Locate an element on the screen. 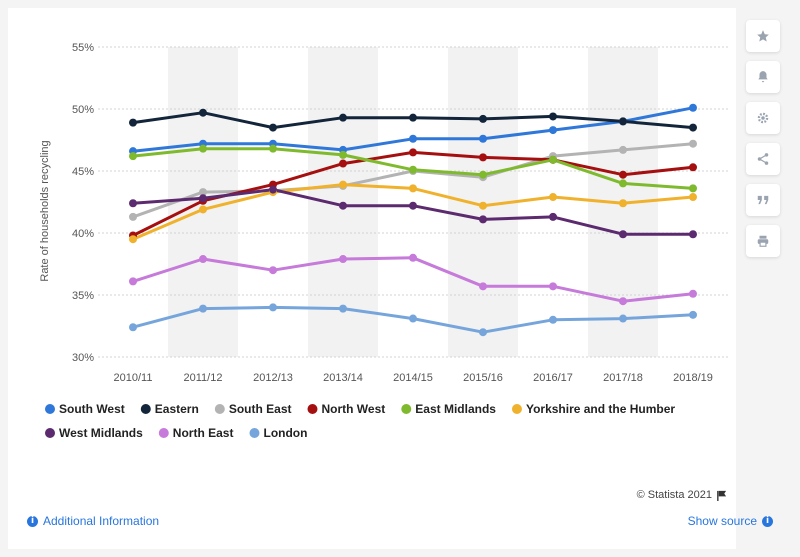 The width and height of the screenshot is (800, 557). statista-credit: © Statista 2021 is located at coordinates (682, 495).